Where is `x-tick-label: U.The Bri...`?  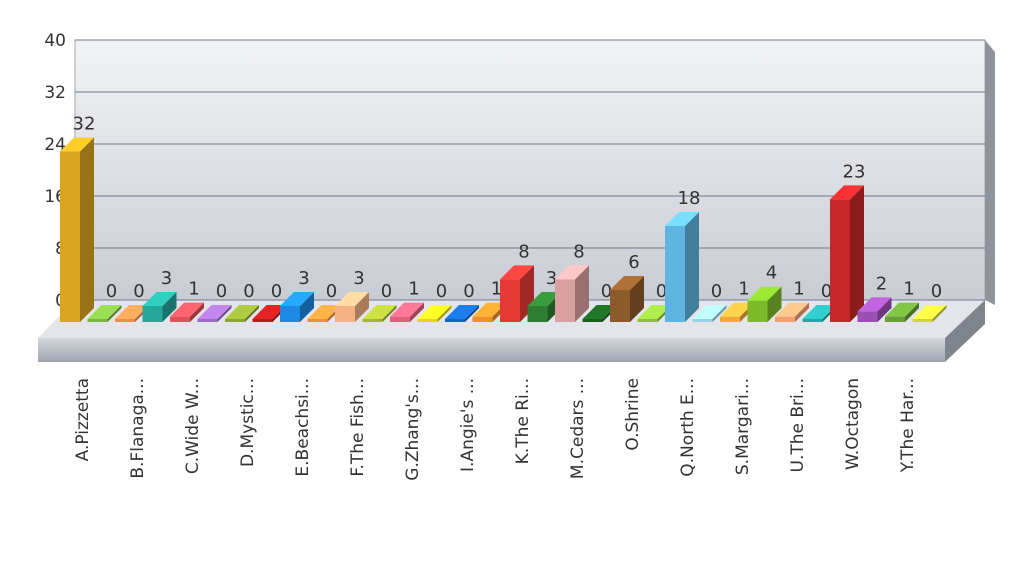 x-tick-label: U.The Bri... is located at coordinates (798, 425).